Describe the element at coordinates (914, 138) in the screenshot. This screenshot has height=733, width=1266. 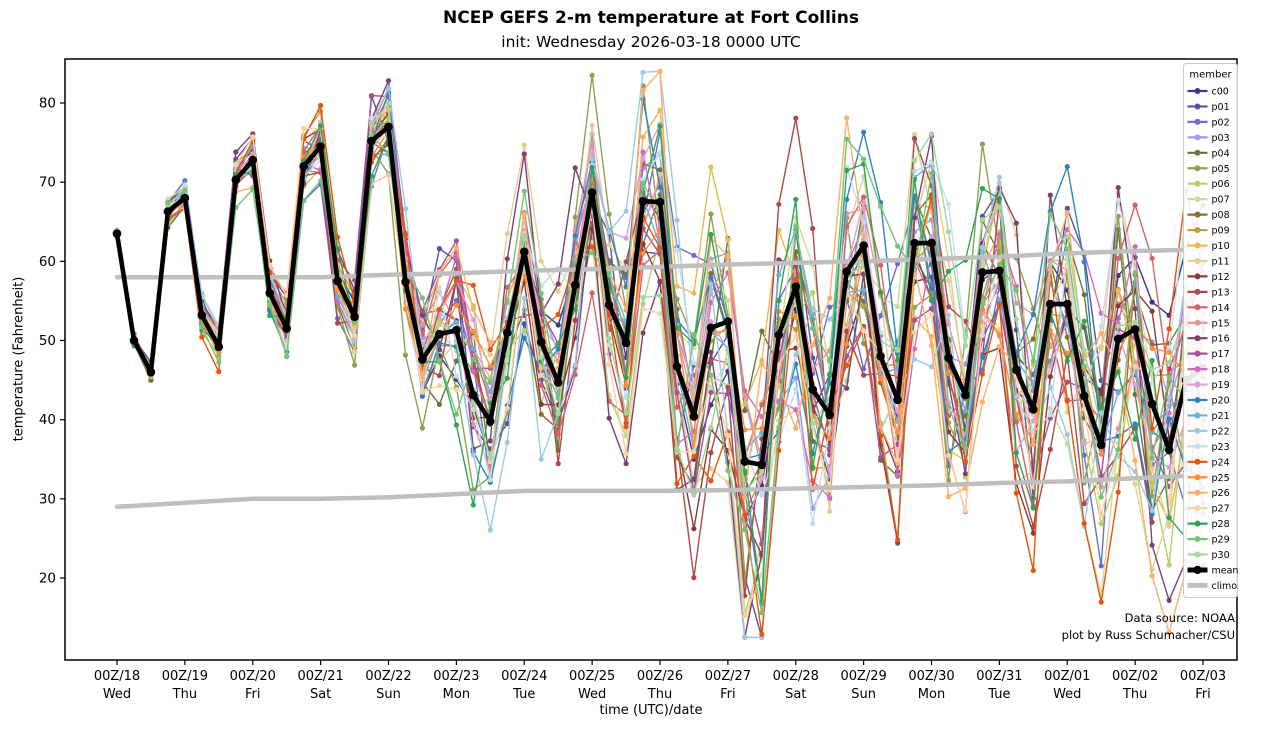
I see `member-p13-marker` at that location.